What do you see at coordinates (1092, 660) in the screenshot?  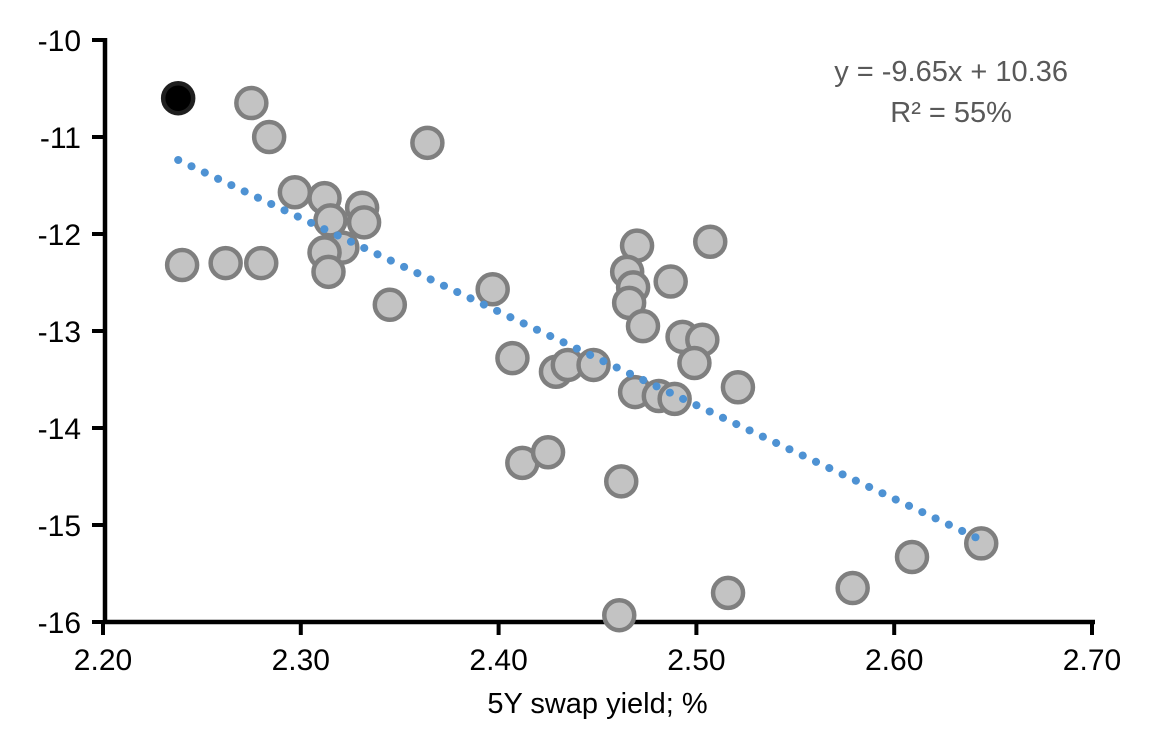 I see `x-tick-label: 2.70` at bounding box center [1092, 660].